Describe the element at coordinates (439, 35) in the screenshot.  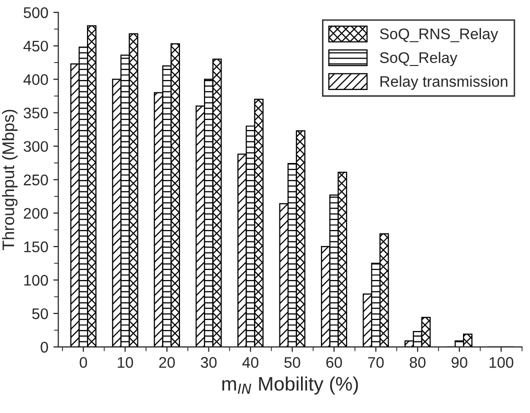
I see `legend-label: SoQ_RNS_Relay` at that location.